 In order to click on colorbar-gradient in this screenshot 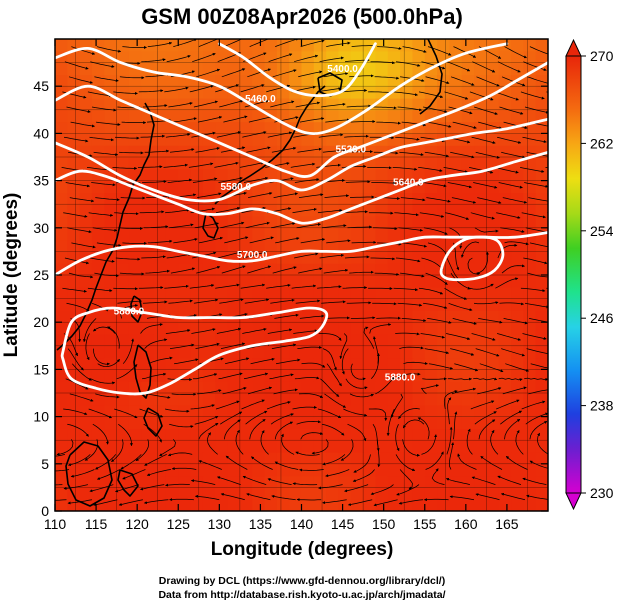, I will do `click(573, 274)`.